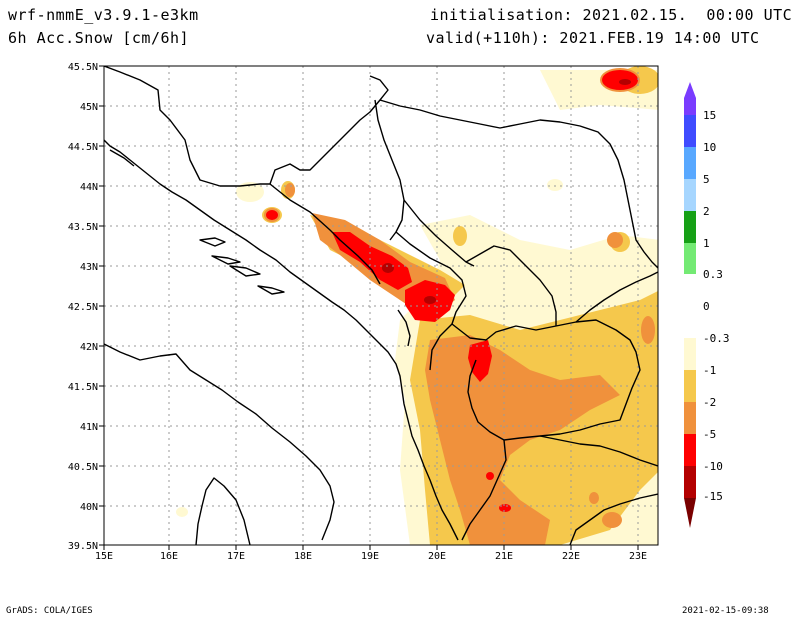 This screenshot has width=800, height=618. Describe the element at coordinates (713, 496) in the screenshot. I see `colorbar-label: -15` at that location.